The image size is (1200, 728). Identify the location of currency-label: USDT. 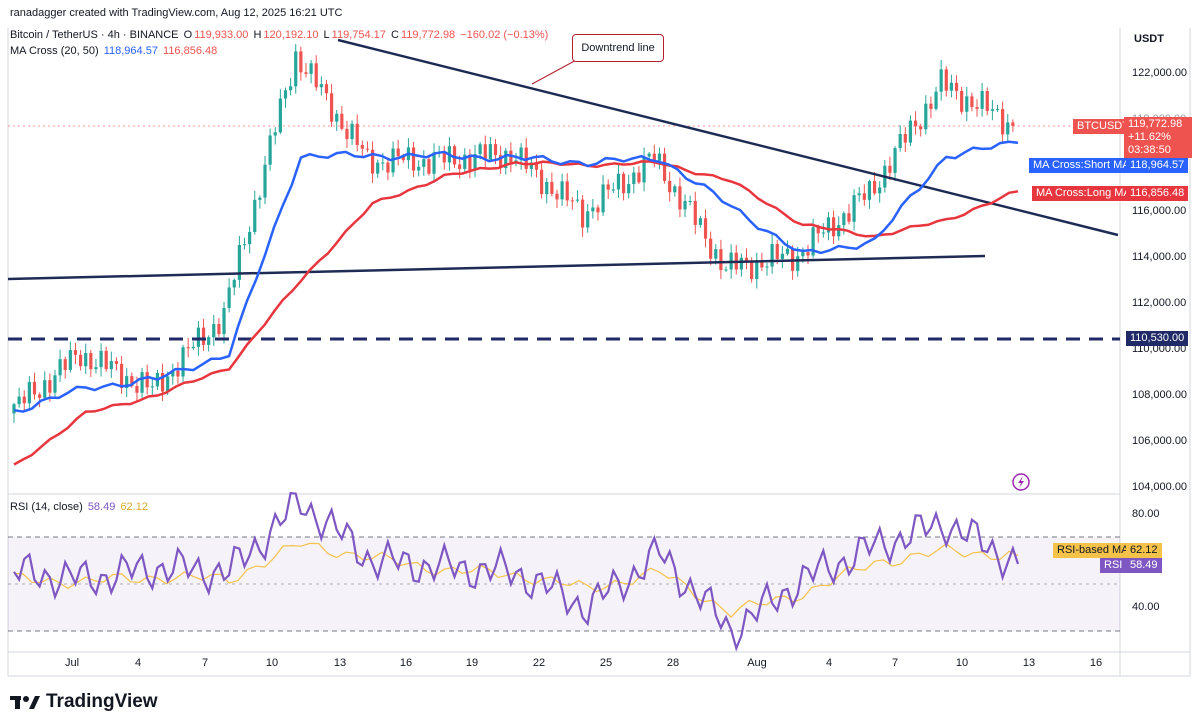
(1149, 39).